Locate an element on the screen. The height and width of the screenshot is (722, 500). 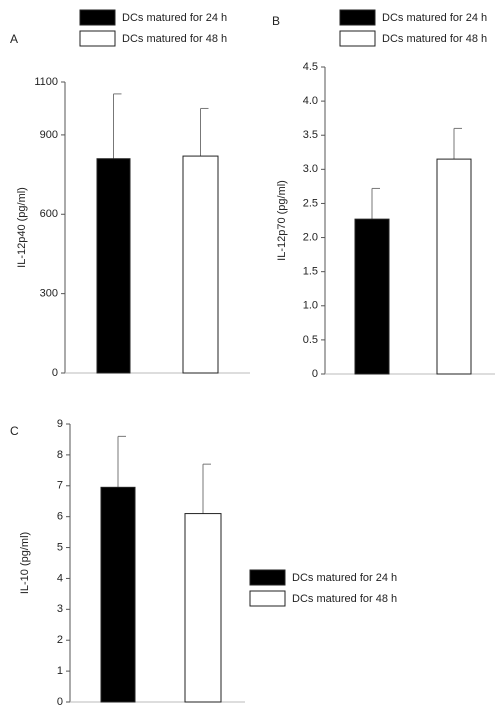
y-tick-label: 9 is located at coordinates (60, 424).